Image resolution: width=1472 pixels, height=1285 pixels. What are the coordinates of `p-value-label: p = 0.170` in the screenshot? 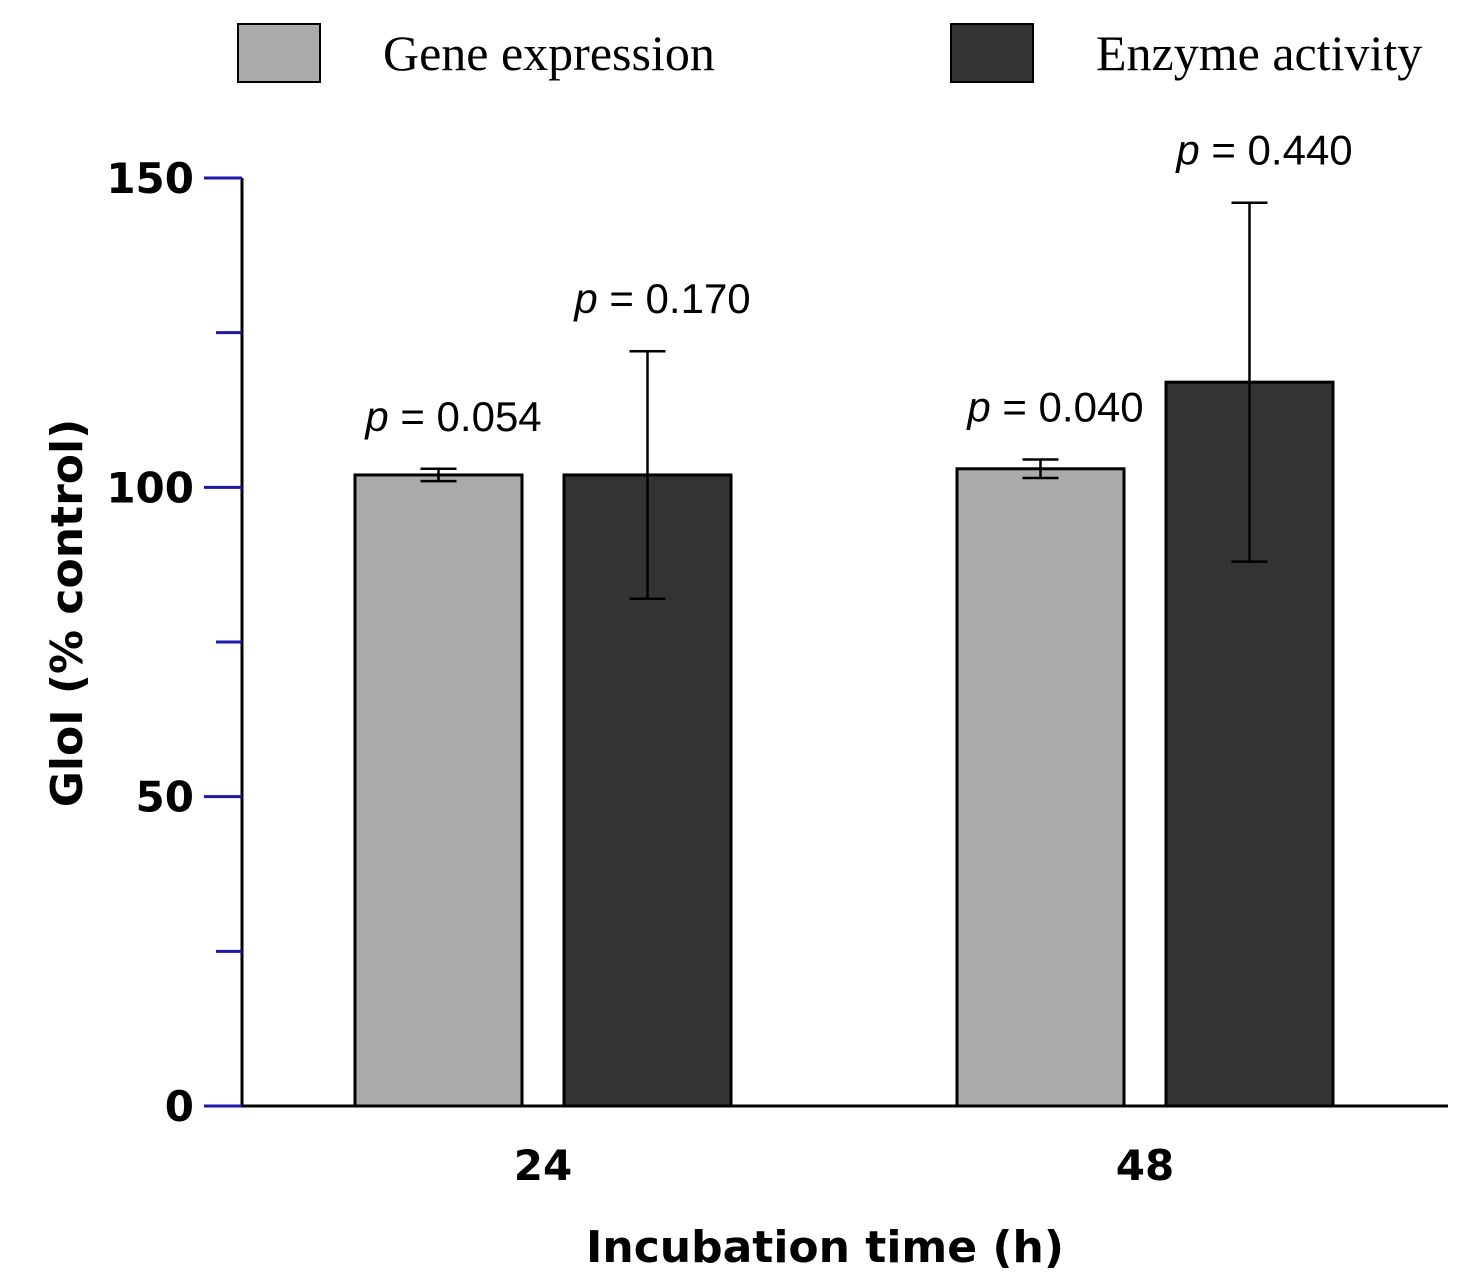 It's located at (661, 298).